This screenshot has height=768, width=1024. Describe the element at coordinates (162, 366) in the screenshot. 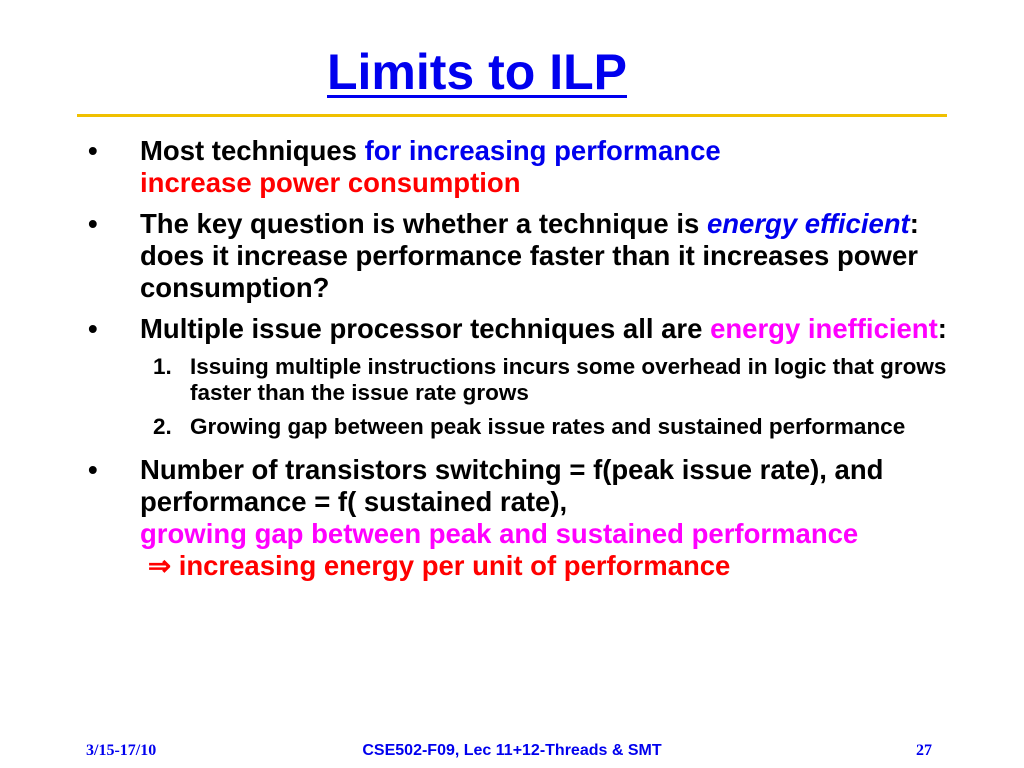

I see `subitem-number: 1.` at that location.